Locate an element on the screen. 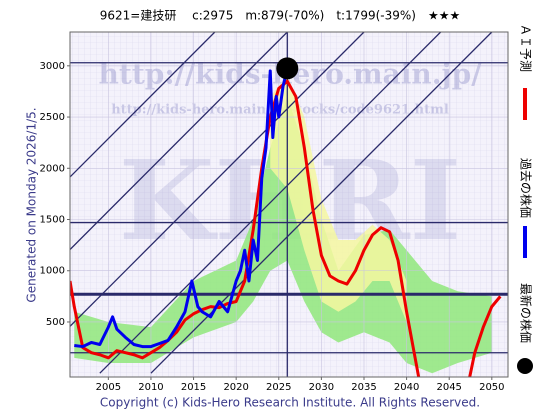  x-tick-label: 2045 is located at coordinates (448, 387).